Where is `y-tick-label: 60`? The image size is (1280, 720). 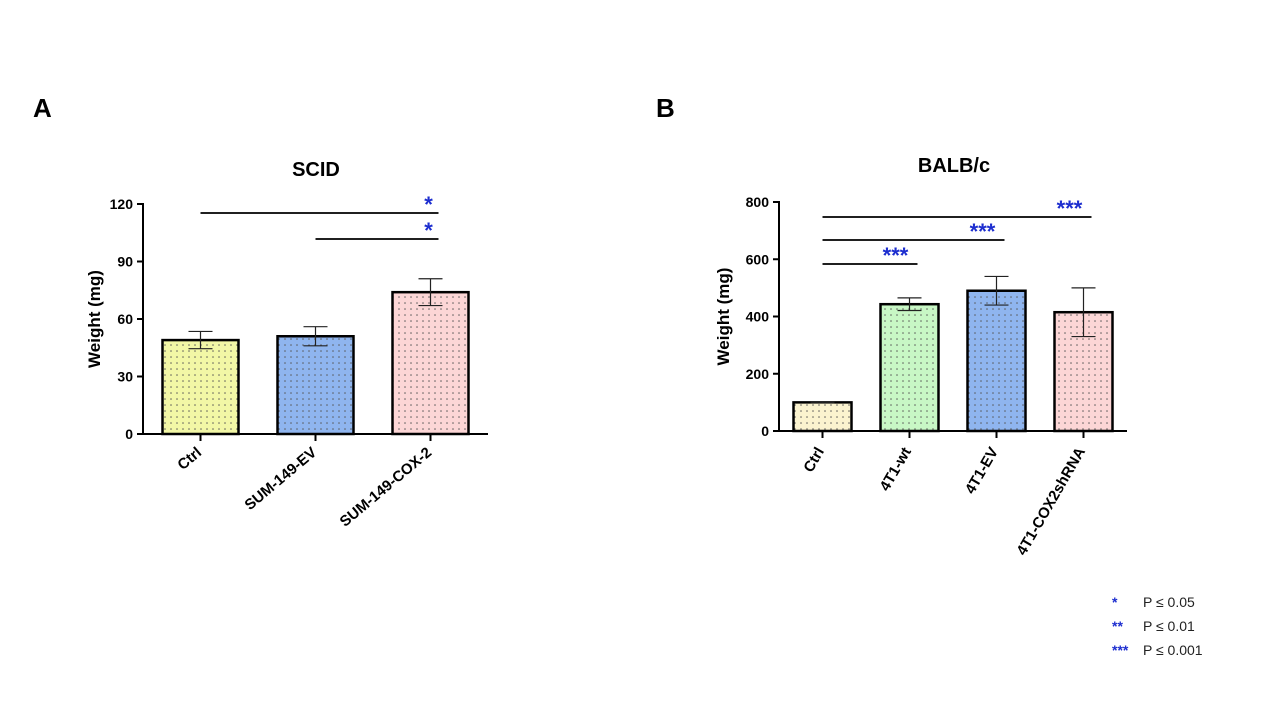
y-tick-label: 60 is located at coordinates (125, 319).